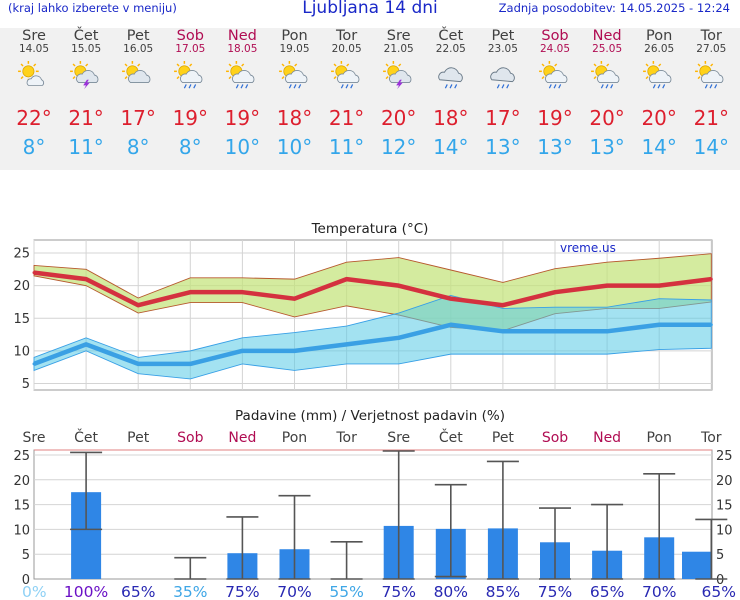 The width and height of the screenshot is (740, 600). Describe the element at coordinates (138, 438) in the screenshot. I see `x-tick-label: Pet` at that location.